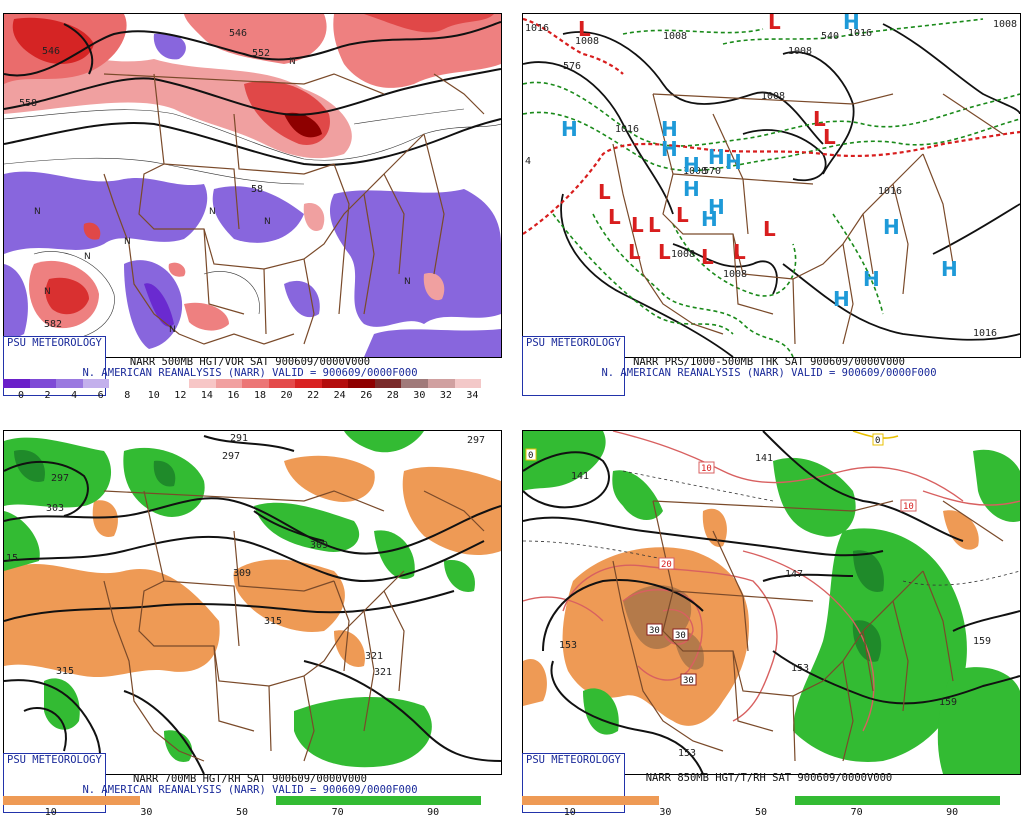 The image size is (1024, 819). Describe the element at coordinates (100, 395) in the screenshot. I see `colorbar-tick-label: 6` at that location.